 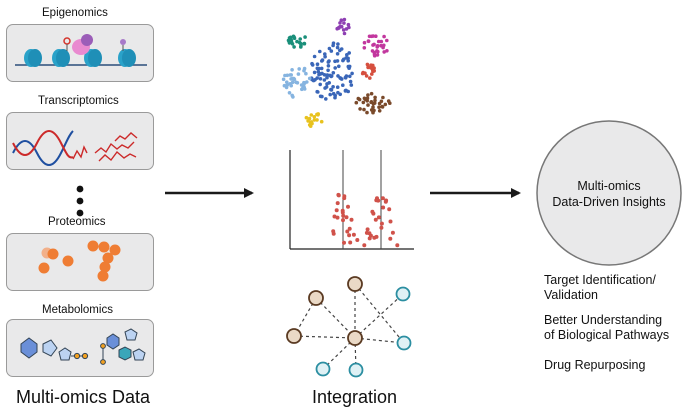 What do you see at coordinates (80, 58) in the screenshot?
I see `nucleosome-icon` at bounding box center [80, 58].